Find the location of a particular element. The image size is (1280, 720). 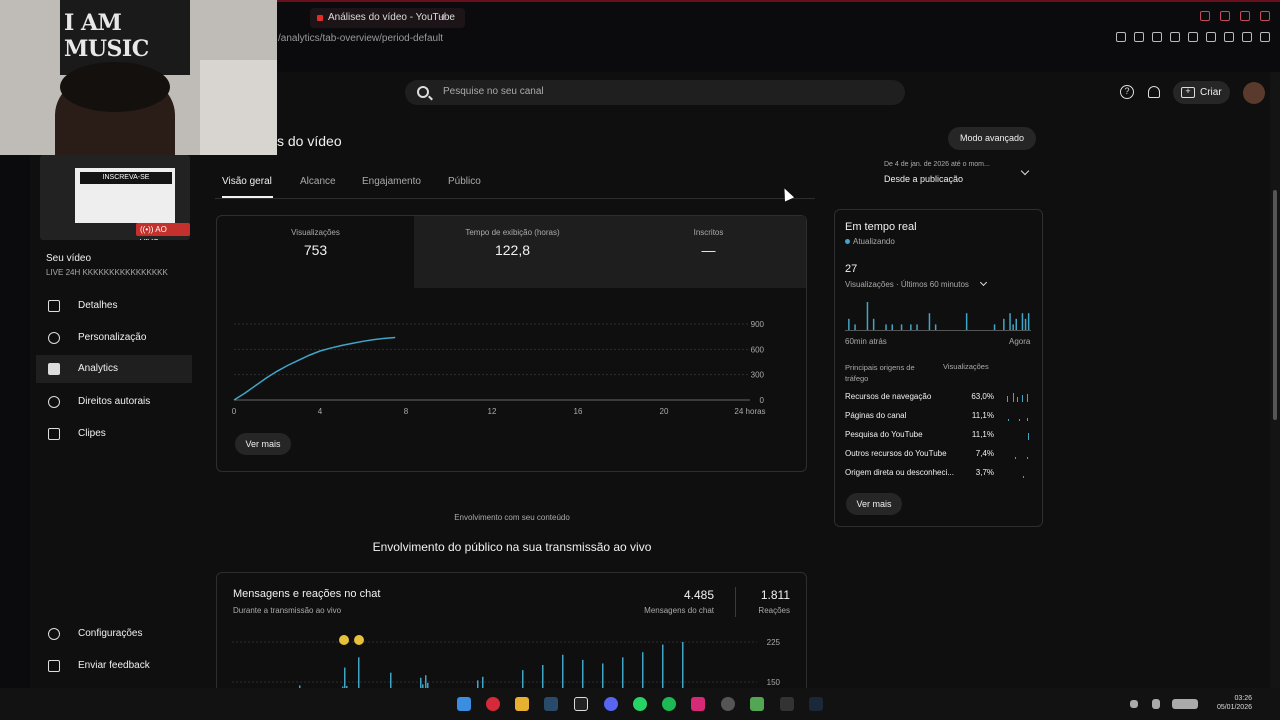

chat-messages-value: 4.485 is located at coordinates (698, 595).